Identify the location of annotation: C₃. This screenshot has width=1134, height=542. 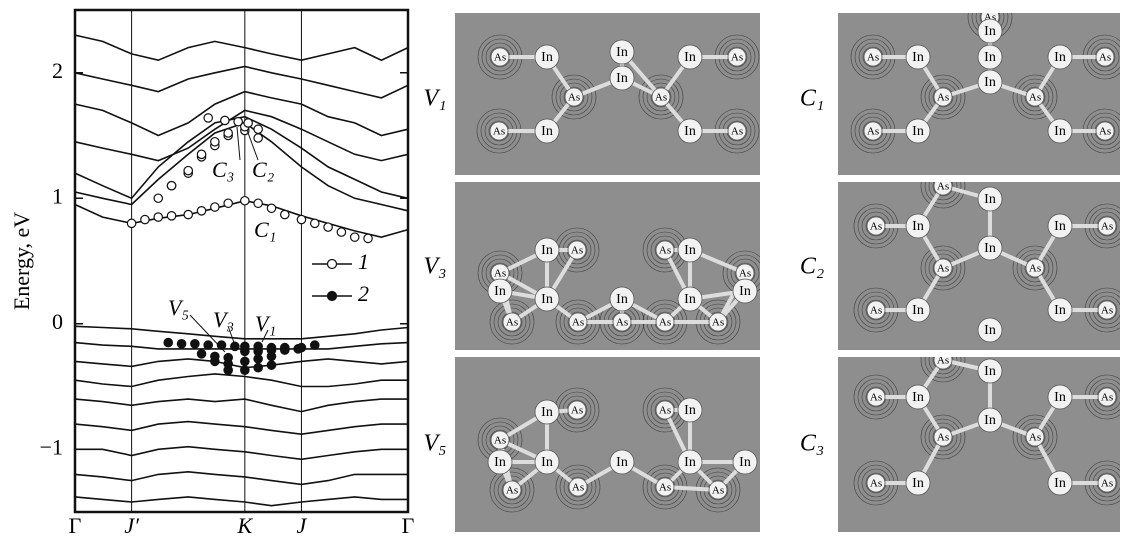
(223, 169).